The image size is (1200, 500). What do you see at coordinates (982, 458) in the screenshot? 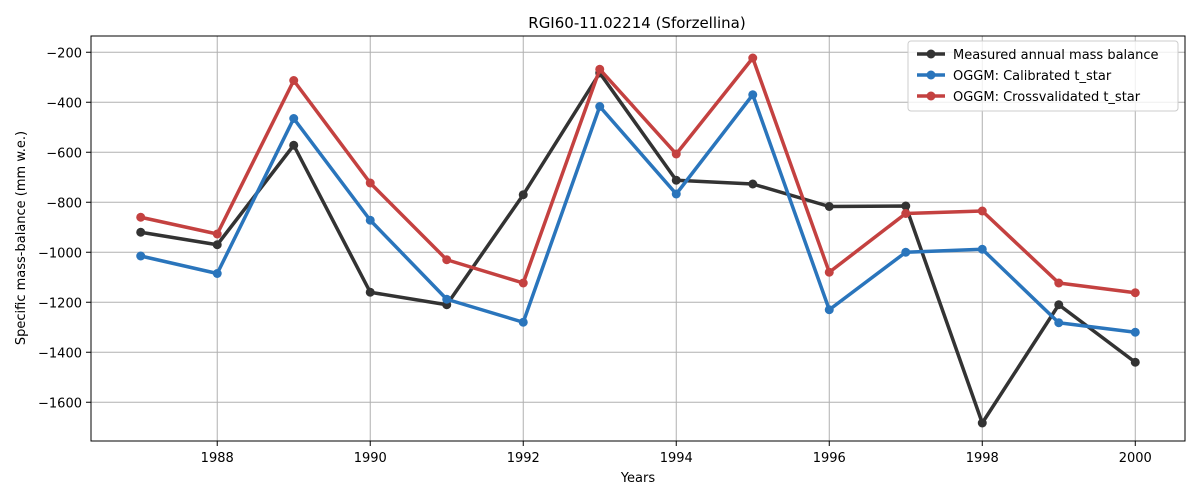
I see `x-tick-label: 1998` at bounding box center [982, 458].